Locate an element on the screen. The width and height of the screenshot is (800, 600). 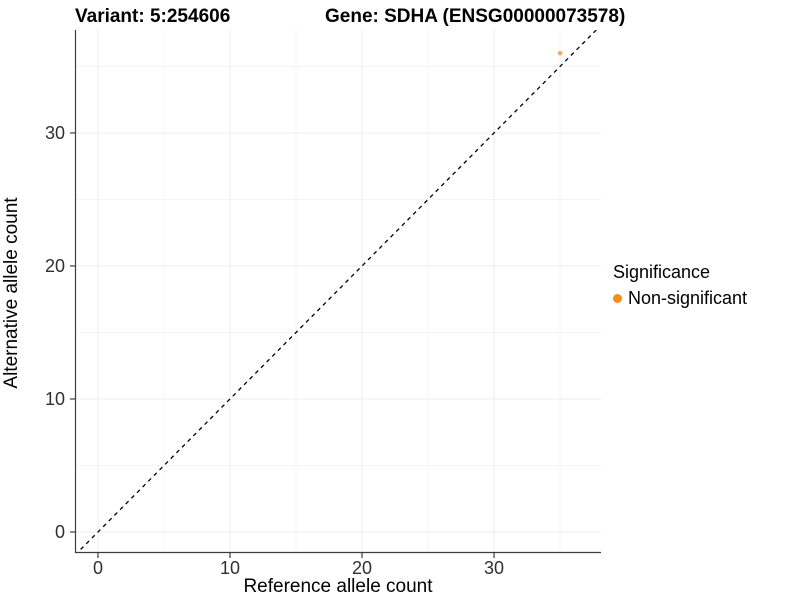
legend-item-non-significant: Non-significant is located at coordinates (680, 298).